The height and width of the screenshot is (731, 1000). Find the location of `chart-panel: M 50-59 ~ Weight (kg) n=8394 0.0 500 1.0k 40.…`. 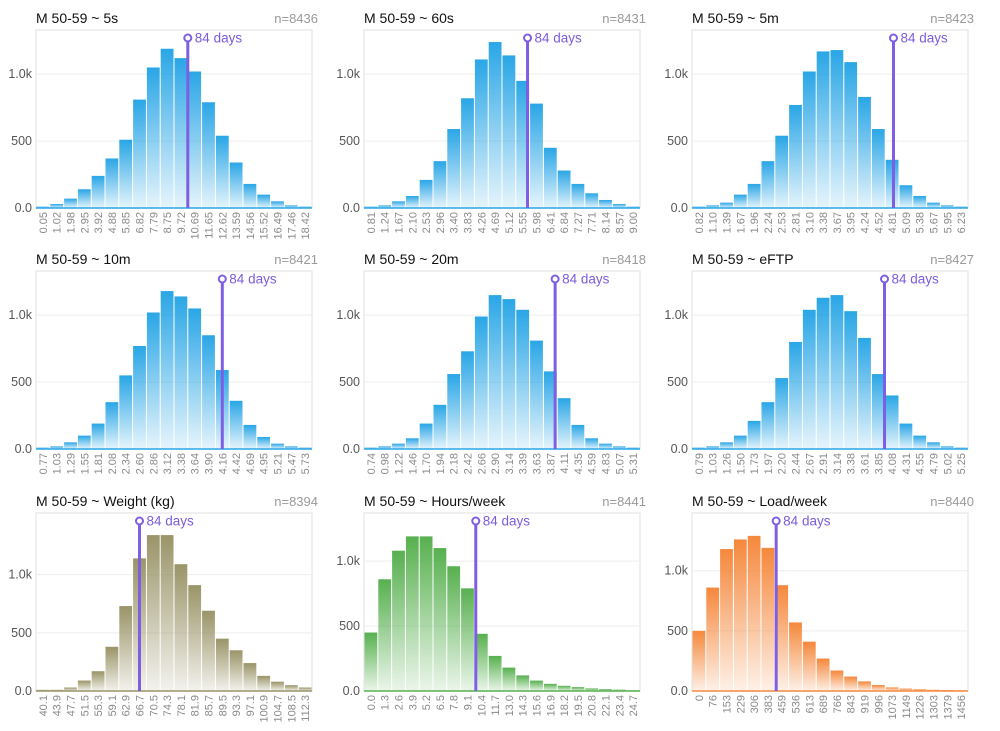

chart-panel: M 50-59 ~ Weight (kg) n=8394 0.0 500 1.0k 40.… is located at coordinates (160, 603).